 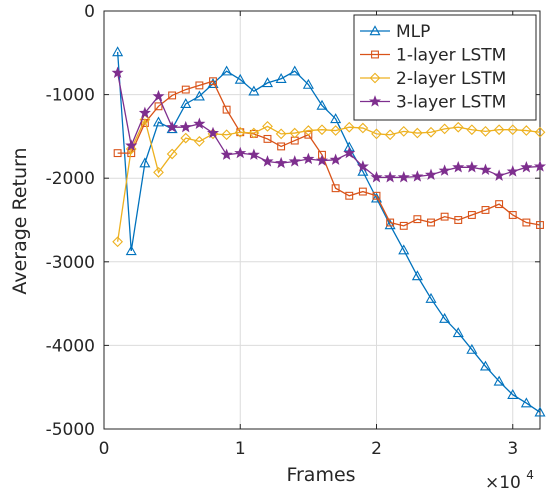 I want to click on y-tick-label: -1000, so click(x=70, y=96).